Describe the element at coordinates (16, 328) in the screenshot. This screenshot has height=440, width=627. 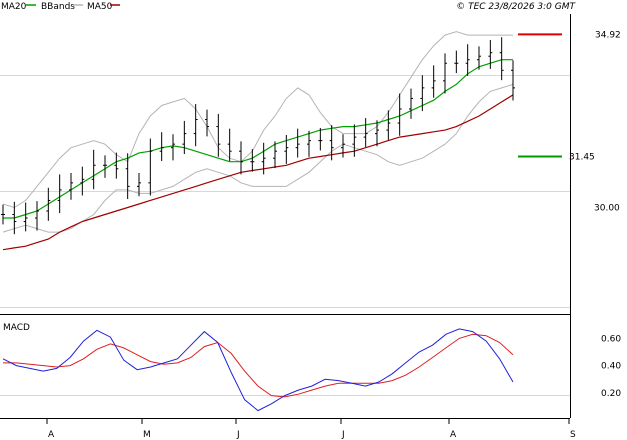
I see `macd-title: MACD` at that location.